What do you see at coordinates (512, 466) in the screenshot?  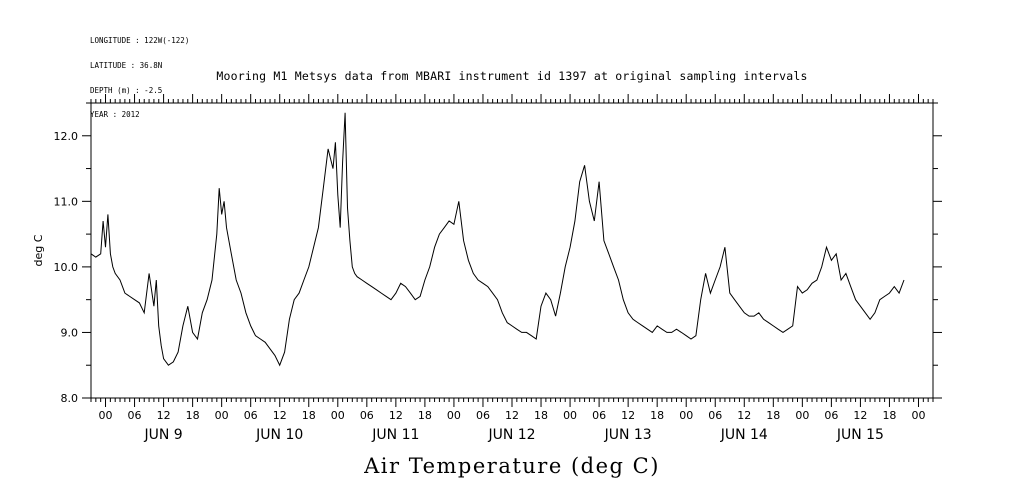 I see `x-axis-caption: Air Temperature (deg C)` at bounding box center [512, 466].